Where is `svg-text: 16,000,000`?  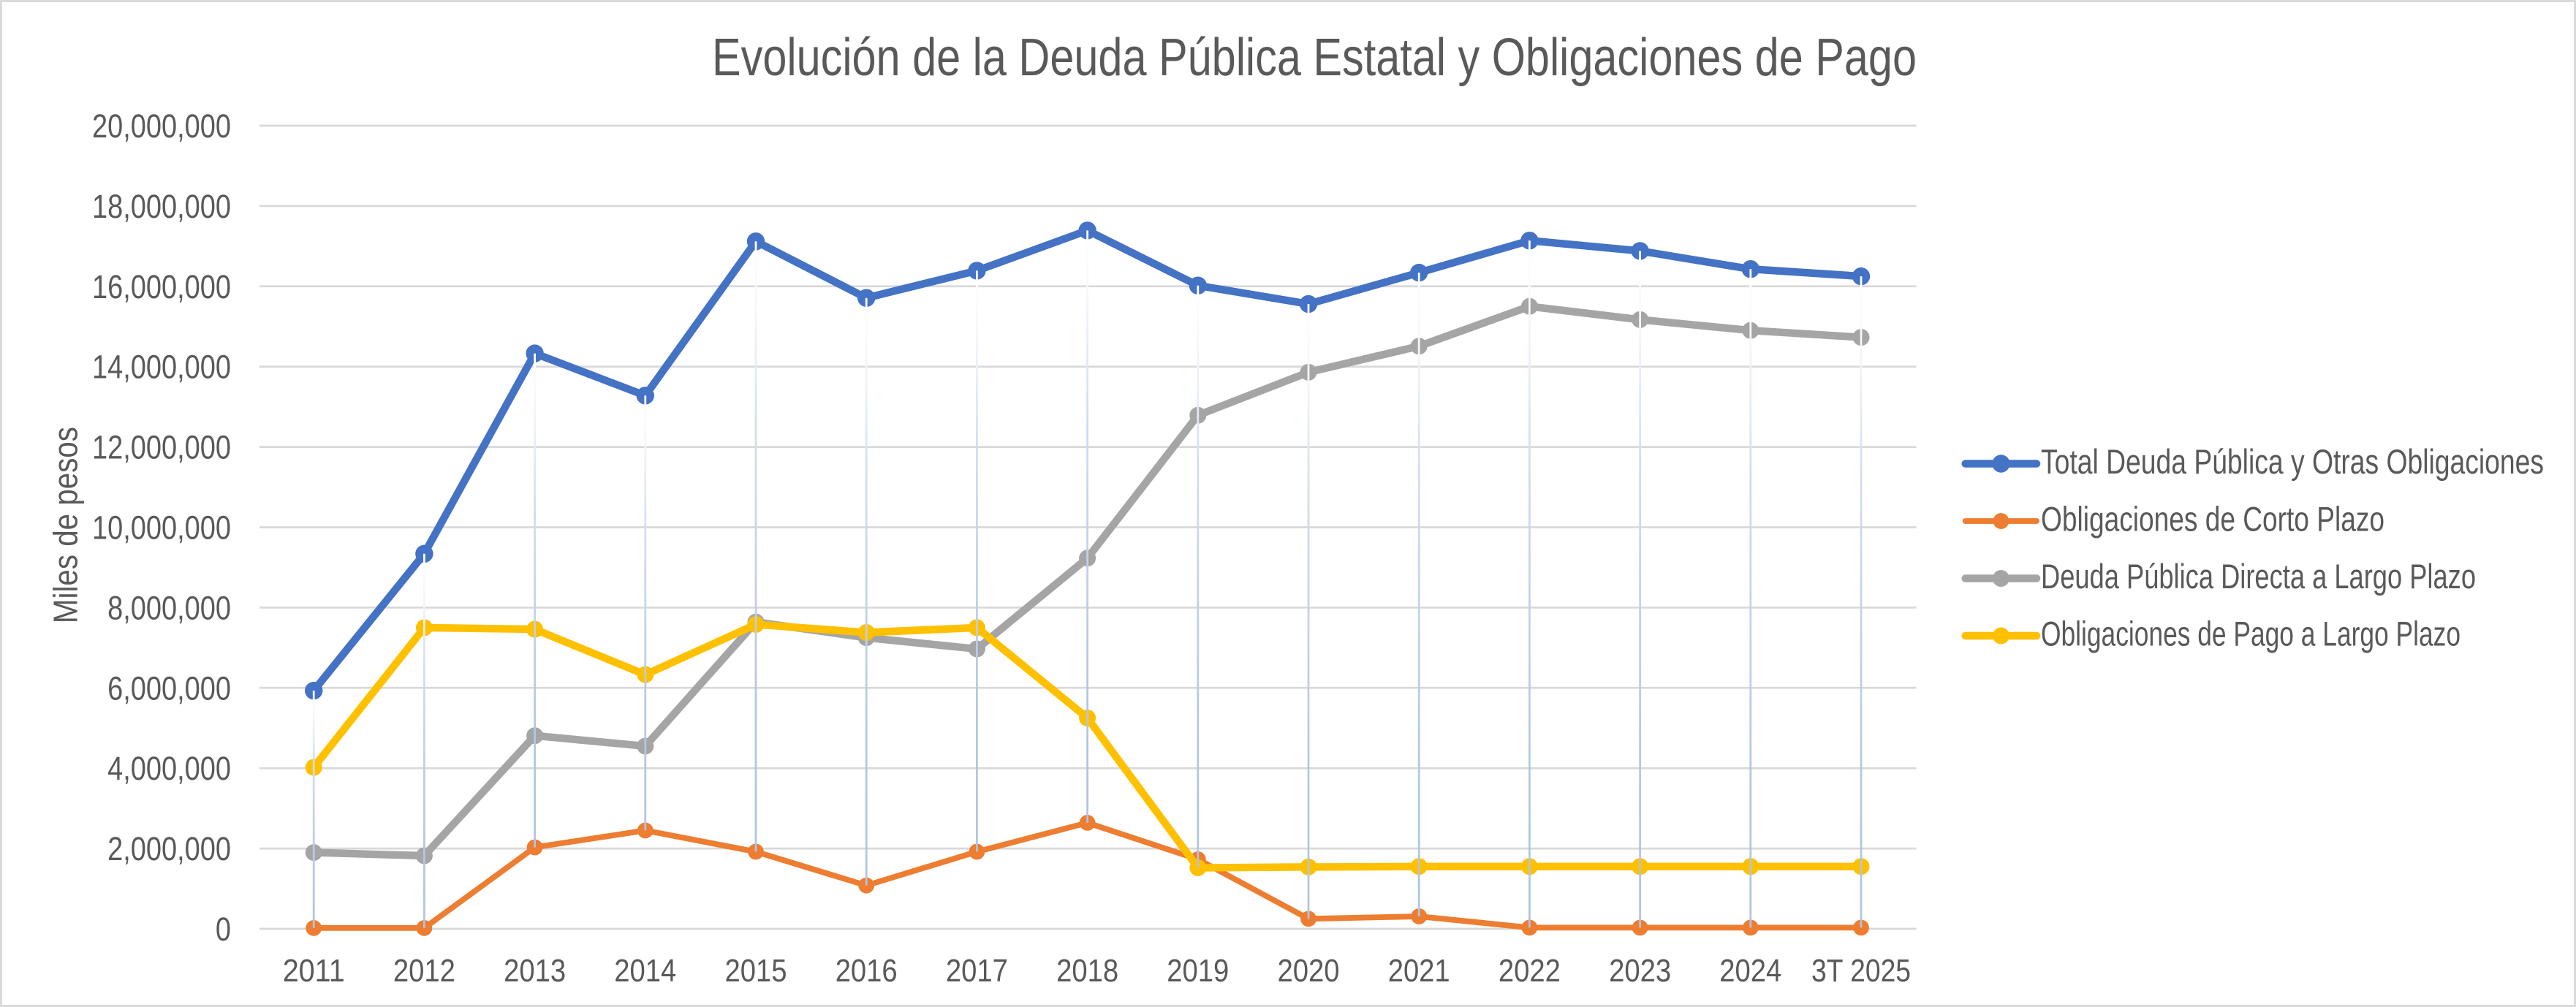 svg-text: 16,000,000 is located at coordinates (161, 286).